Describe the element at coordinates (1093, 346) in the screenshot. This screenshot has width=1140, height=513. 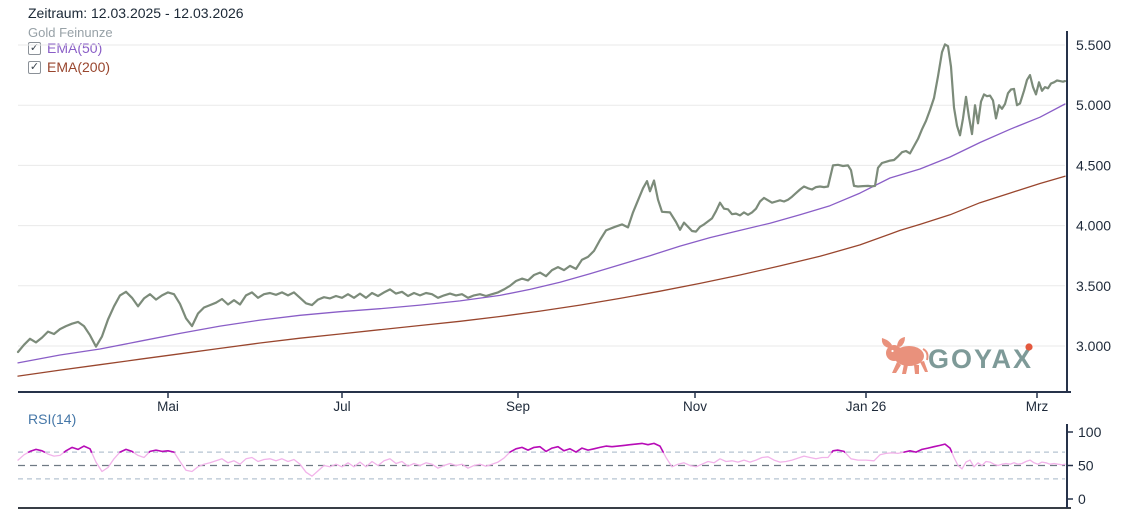
I see `y-axis-label: 3.000` at that location.